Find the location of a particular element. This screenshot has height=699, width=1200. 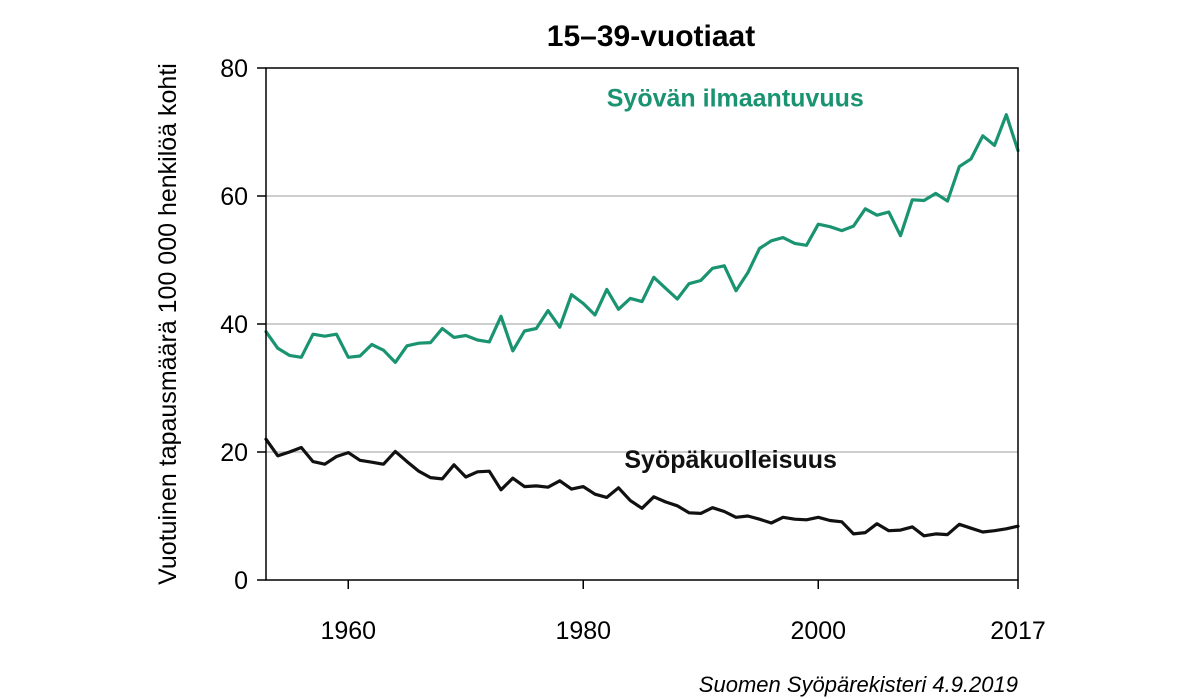

y-tick-label: 20 is located at coordinates (234, 453).